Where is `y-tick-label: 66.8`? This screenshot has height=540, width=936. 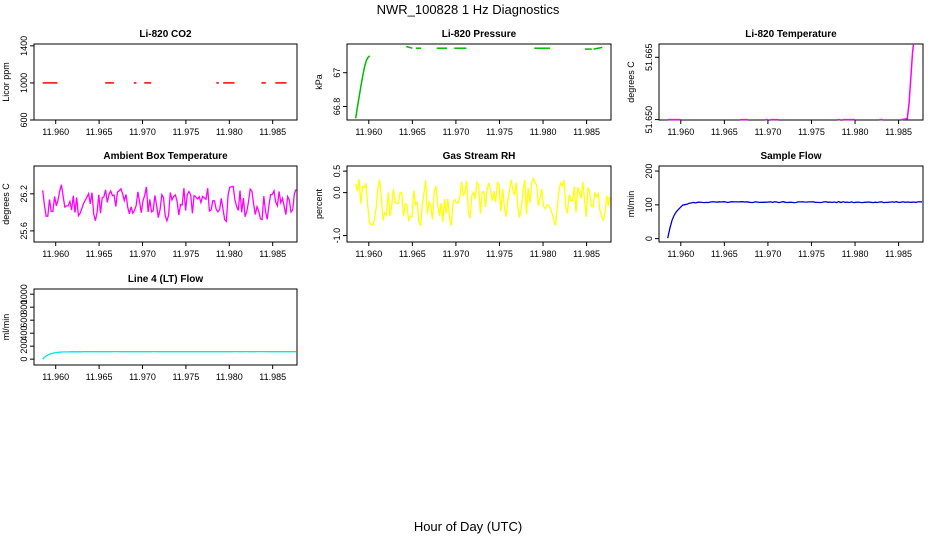 y-tick-label: 66.8 is located at coordinates (337, 107).